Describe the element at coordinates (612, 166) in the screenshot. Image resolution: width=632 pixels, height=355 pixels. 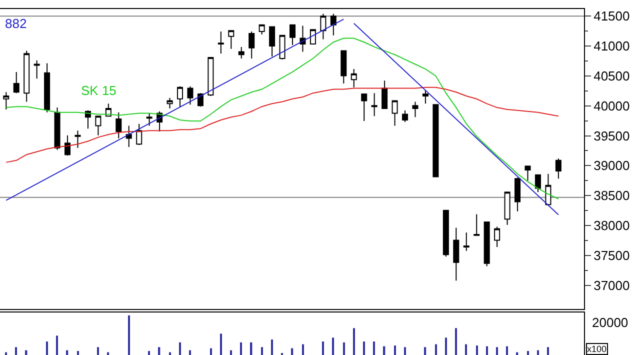
I see `y-tick-label: 39000` at that location.